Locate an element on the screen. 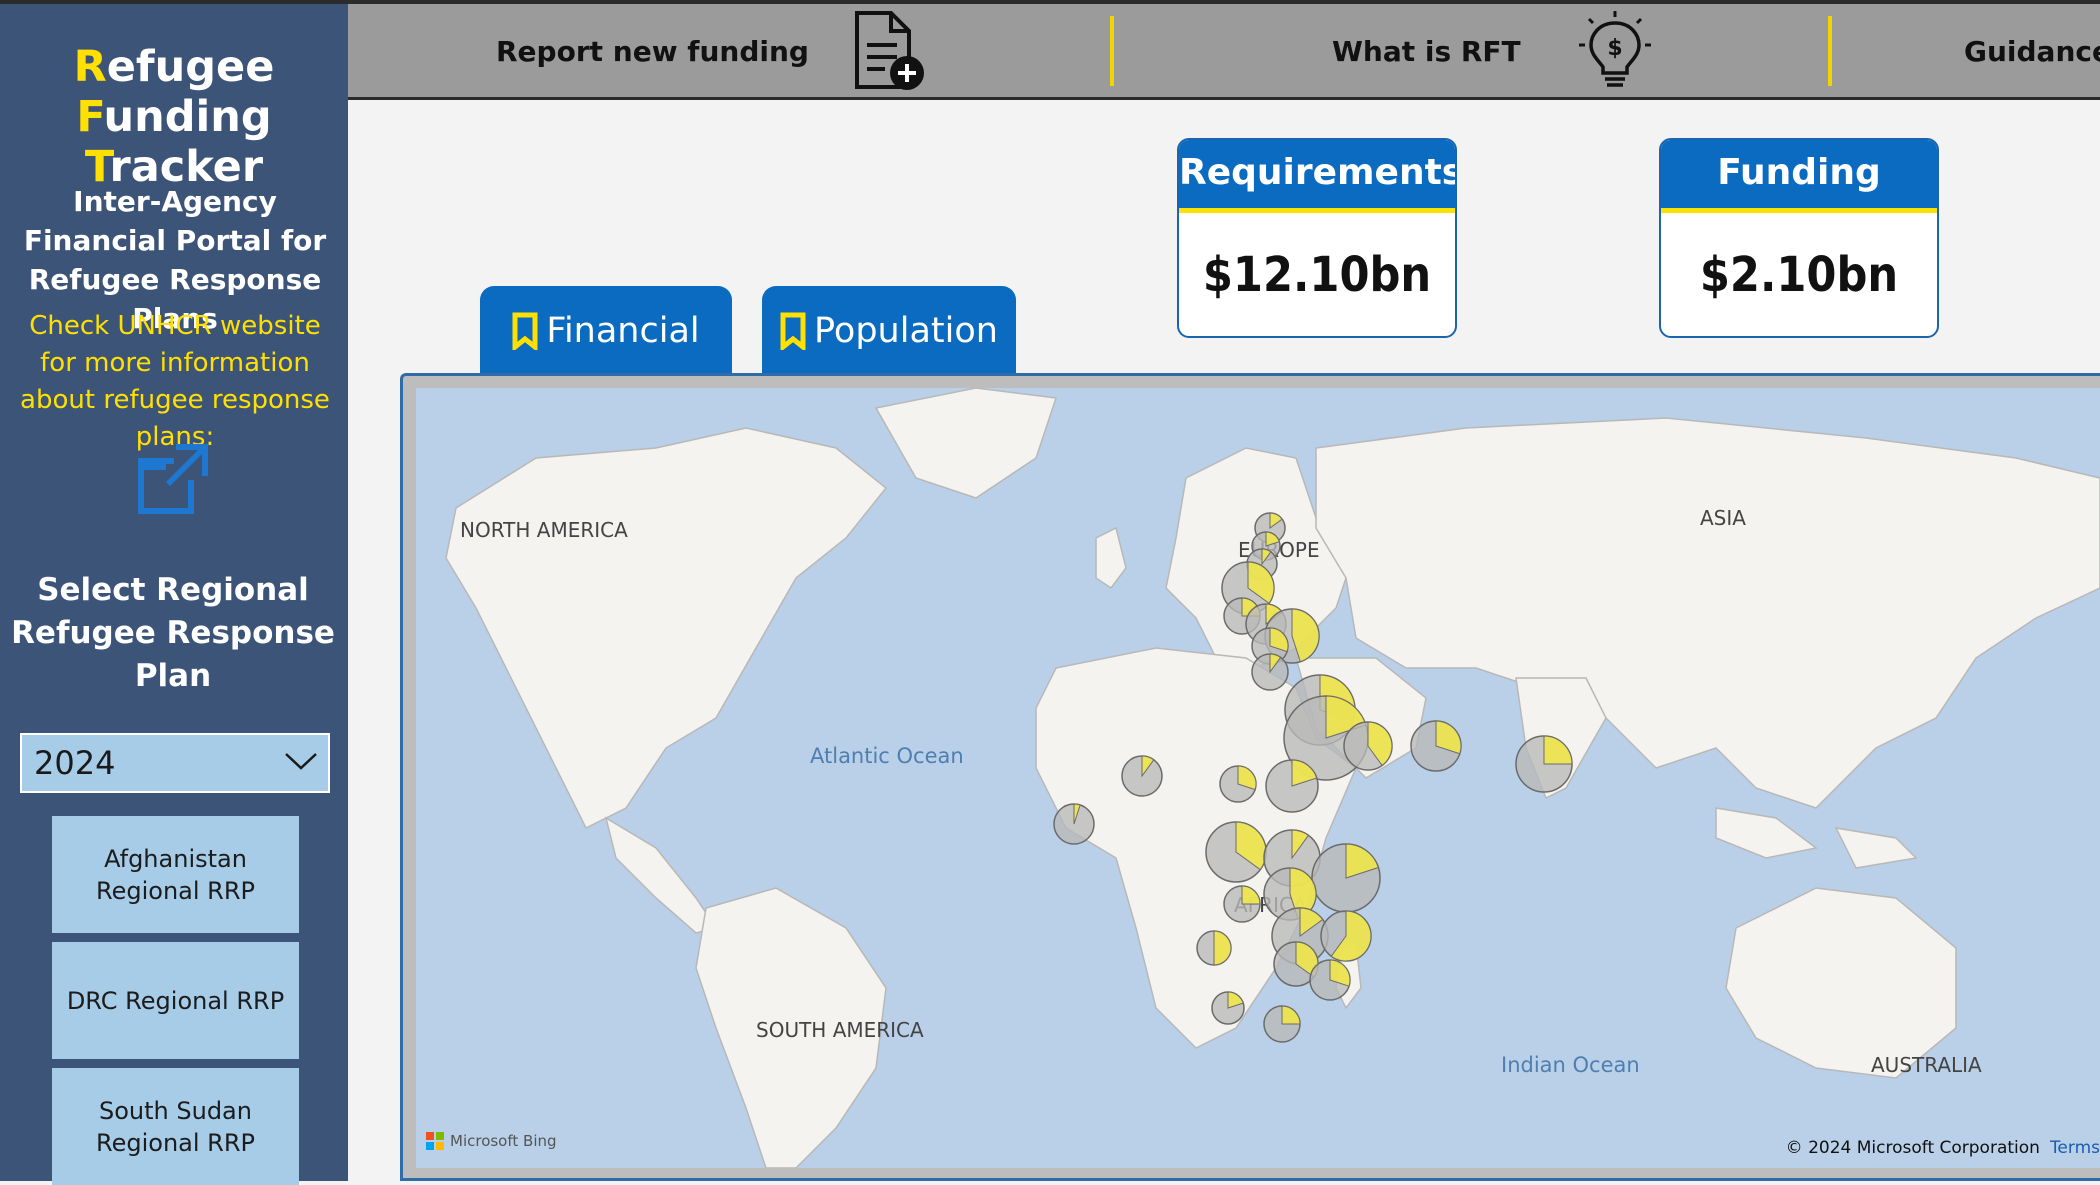 The width and height of the screenshot is (2100, 1185). map-label-asia: ASIA is located at coordinates (1723, 518).